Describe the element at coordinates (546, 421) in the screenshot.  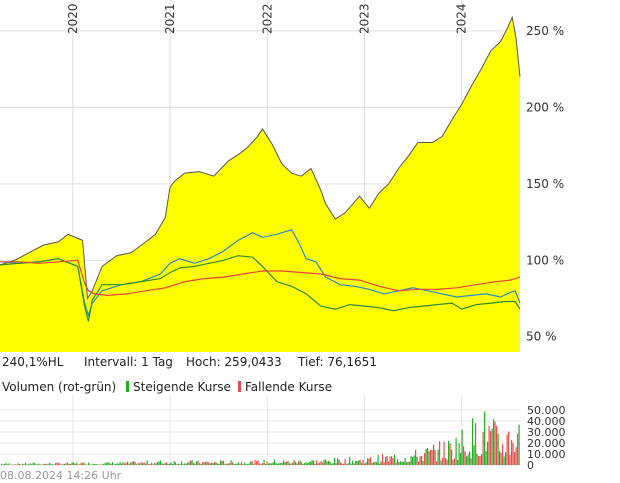
I see `y-tick-label: 40.000` at that location.